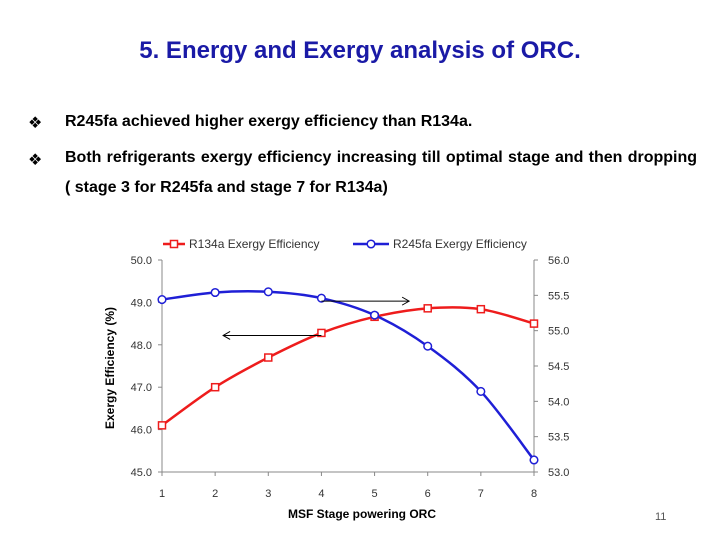 This screenshot has width=720, height=540. What do you see at coordinates (141, 346) in the screenshot?
I see `left-tick-label: 48.0` at bounding box center [141, 346].